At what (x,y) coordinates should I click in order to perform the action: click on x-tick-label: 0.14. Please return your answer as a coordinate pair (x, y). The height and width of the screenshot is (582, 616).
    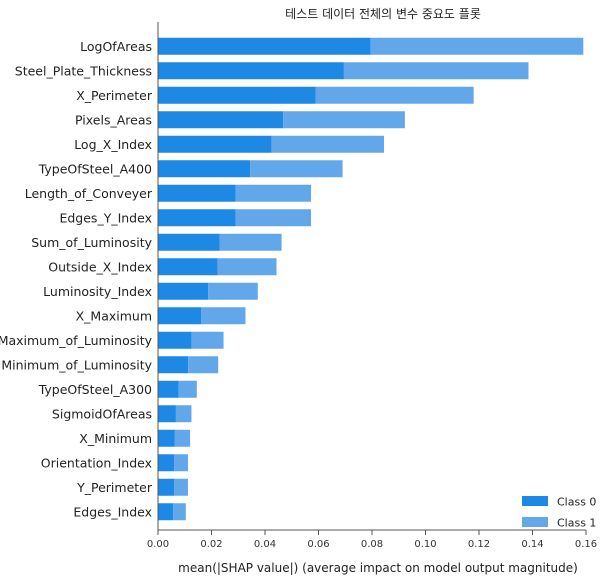
    Looking at the image, I should click on (532, 544).